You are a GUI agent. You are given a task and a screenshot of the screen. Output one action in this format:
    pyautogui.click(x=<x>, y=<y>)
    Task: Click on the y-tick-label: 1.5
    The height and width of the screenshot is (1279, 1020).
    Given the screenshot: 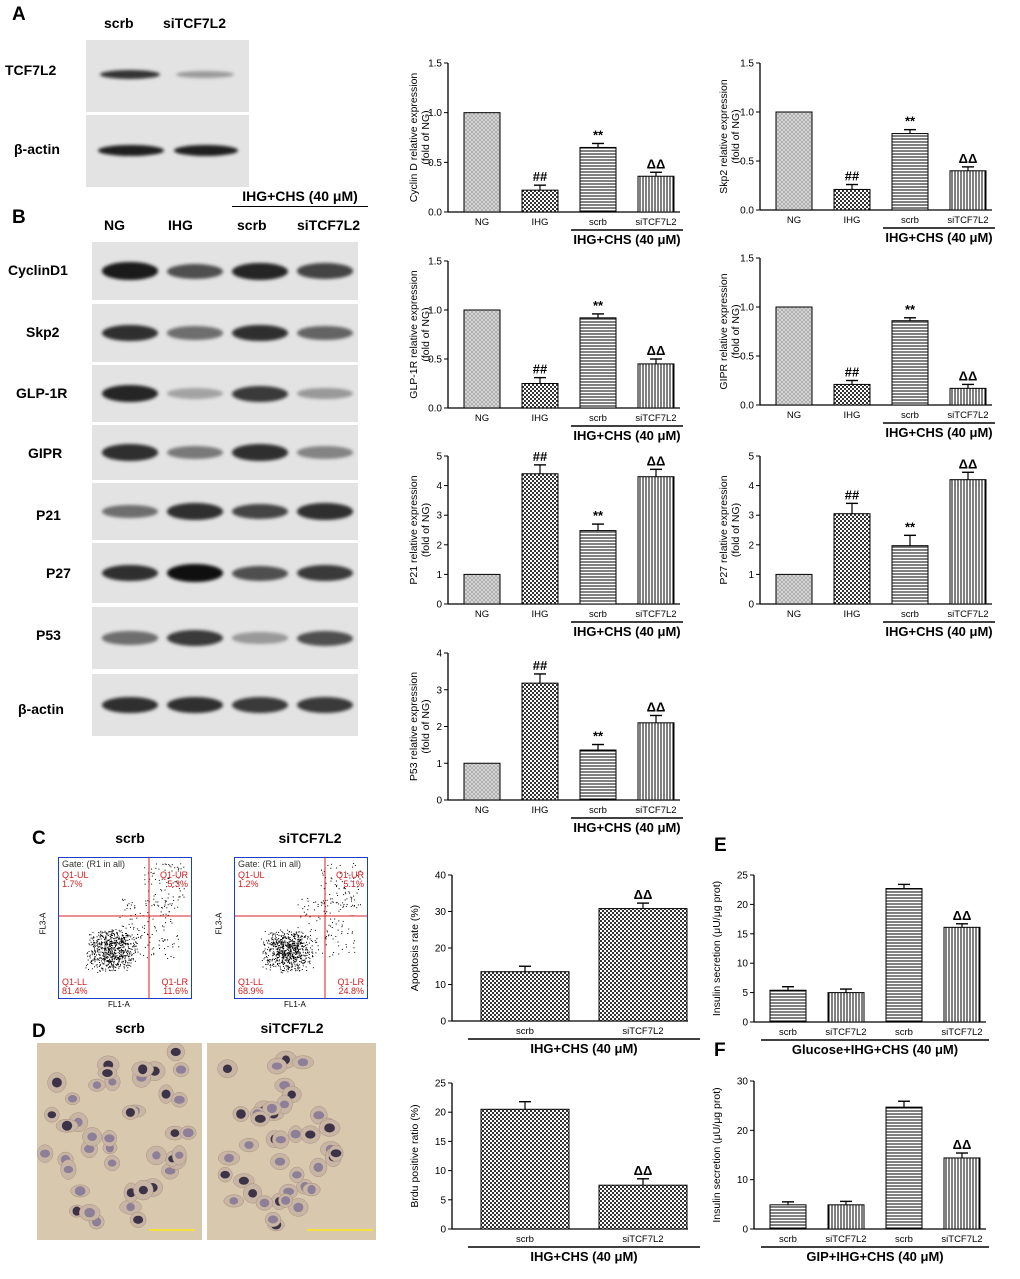 What is the action you would take?
    pyautogui.click(x=747, y=64)
    